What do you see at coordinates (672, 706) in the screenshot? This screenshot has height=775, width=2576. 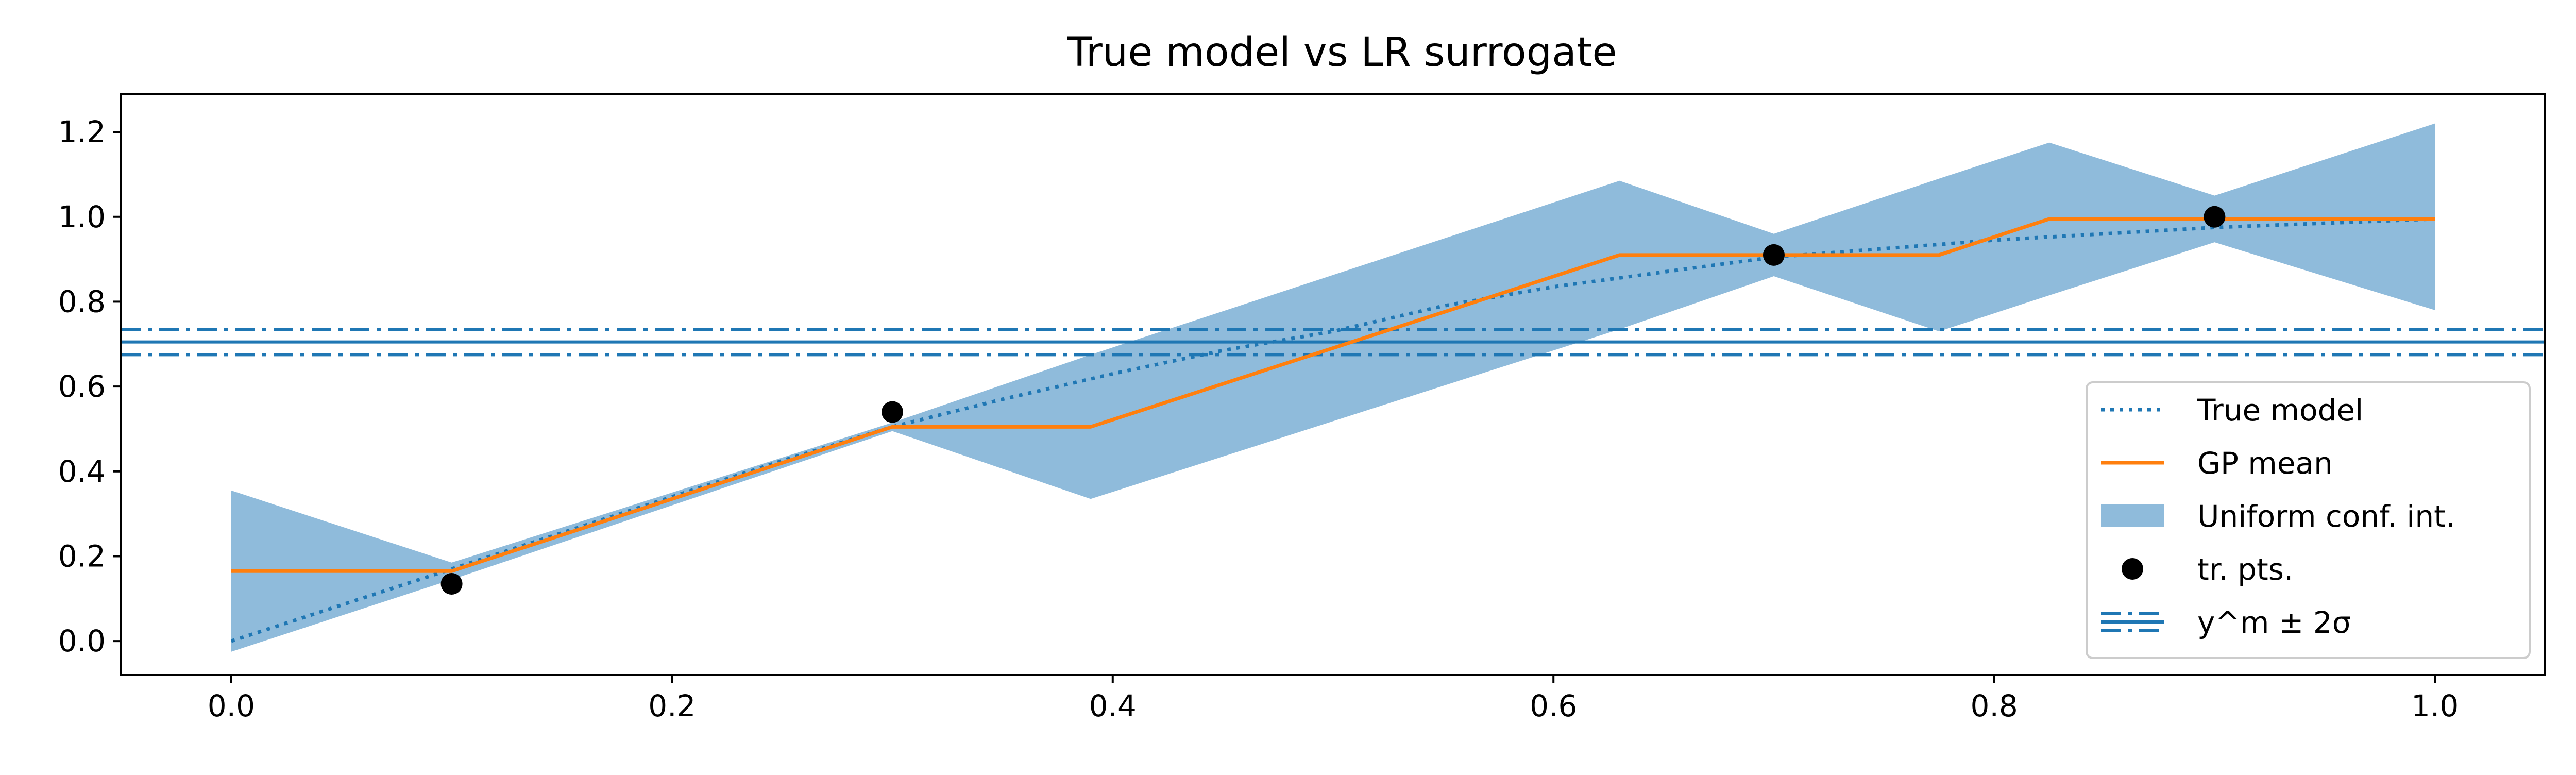 I see `x-tick-label: 0.2` at bounding box center [672, 706].